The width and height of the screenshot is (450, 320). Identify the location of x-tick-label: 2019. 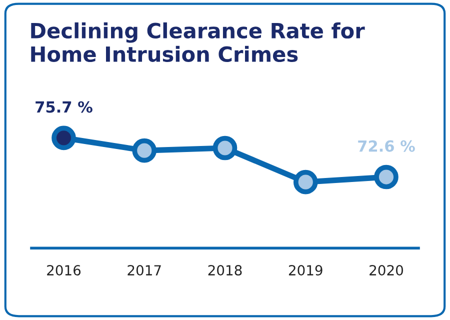
(305, 270).